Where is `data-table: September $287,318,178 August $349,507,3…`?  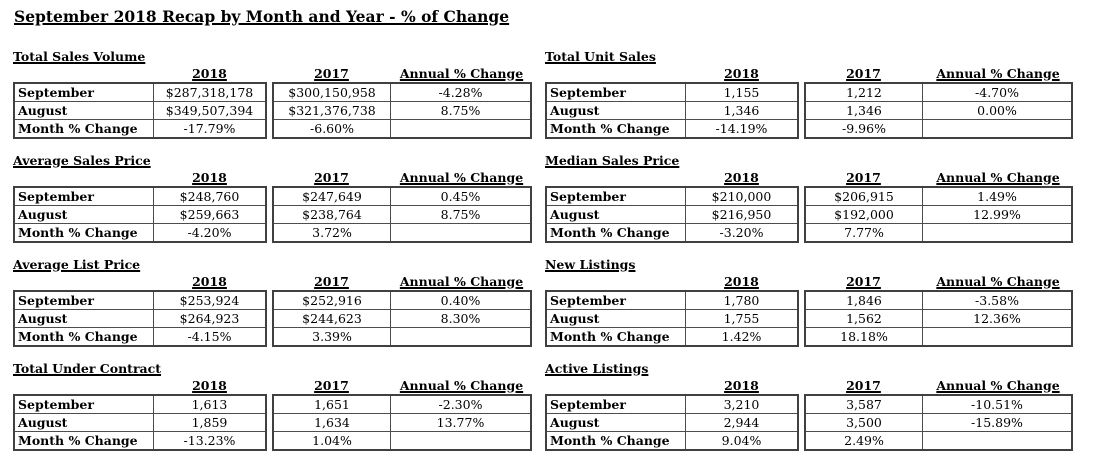 data-table: September $287,318,178 August $349,507,3… is located at coordinates (272, 110).